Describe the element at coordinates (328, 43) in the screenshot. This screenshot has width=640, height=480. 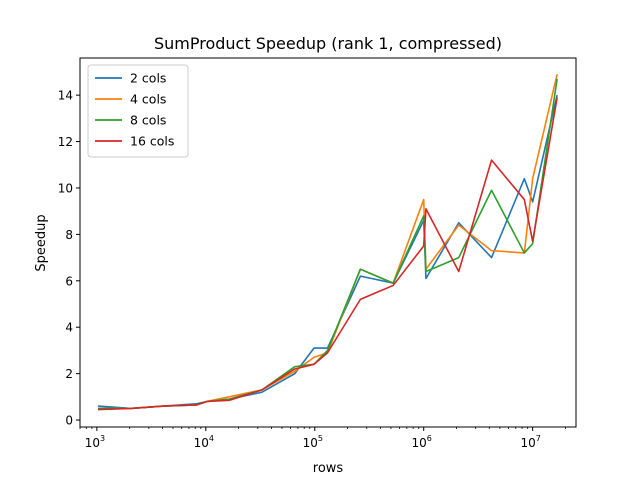
I see `chart-title: SumProduct Speedup (rank 1, compressed)` at that location.